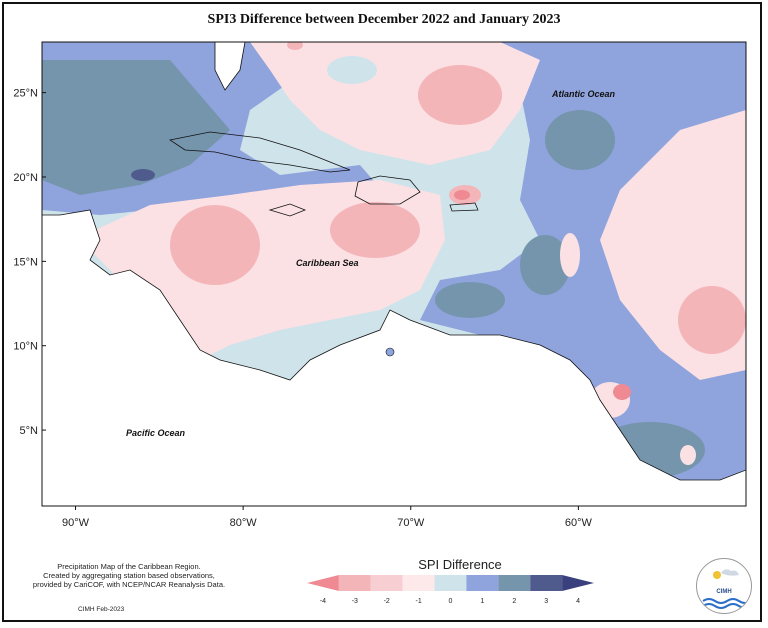 The width and height of the screenshot is (768, 628). I want to click on dry-zone-east-core, so click(712, 320).